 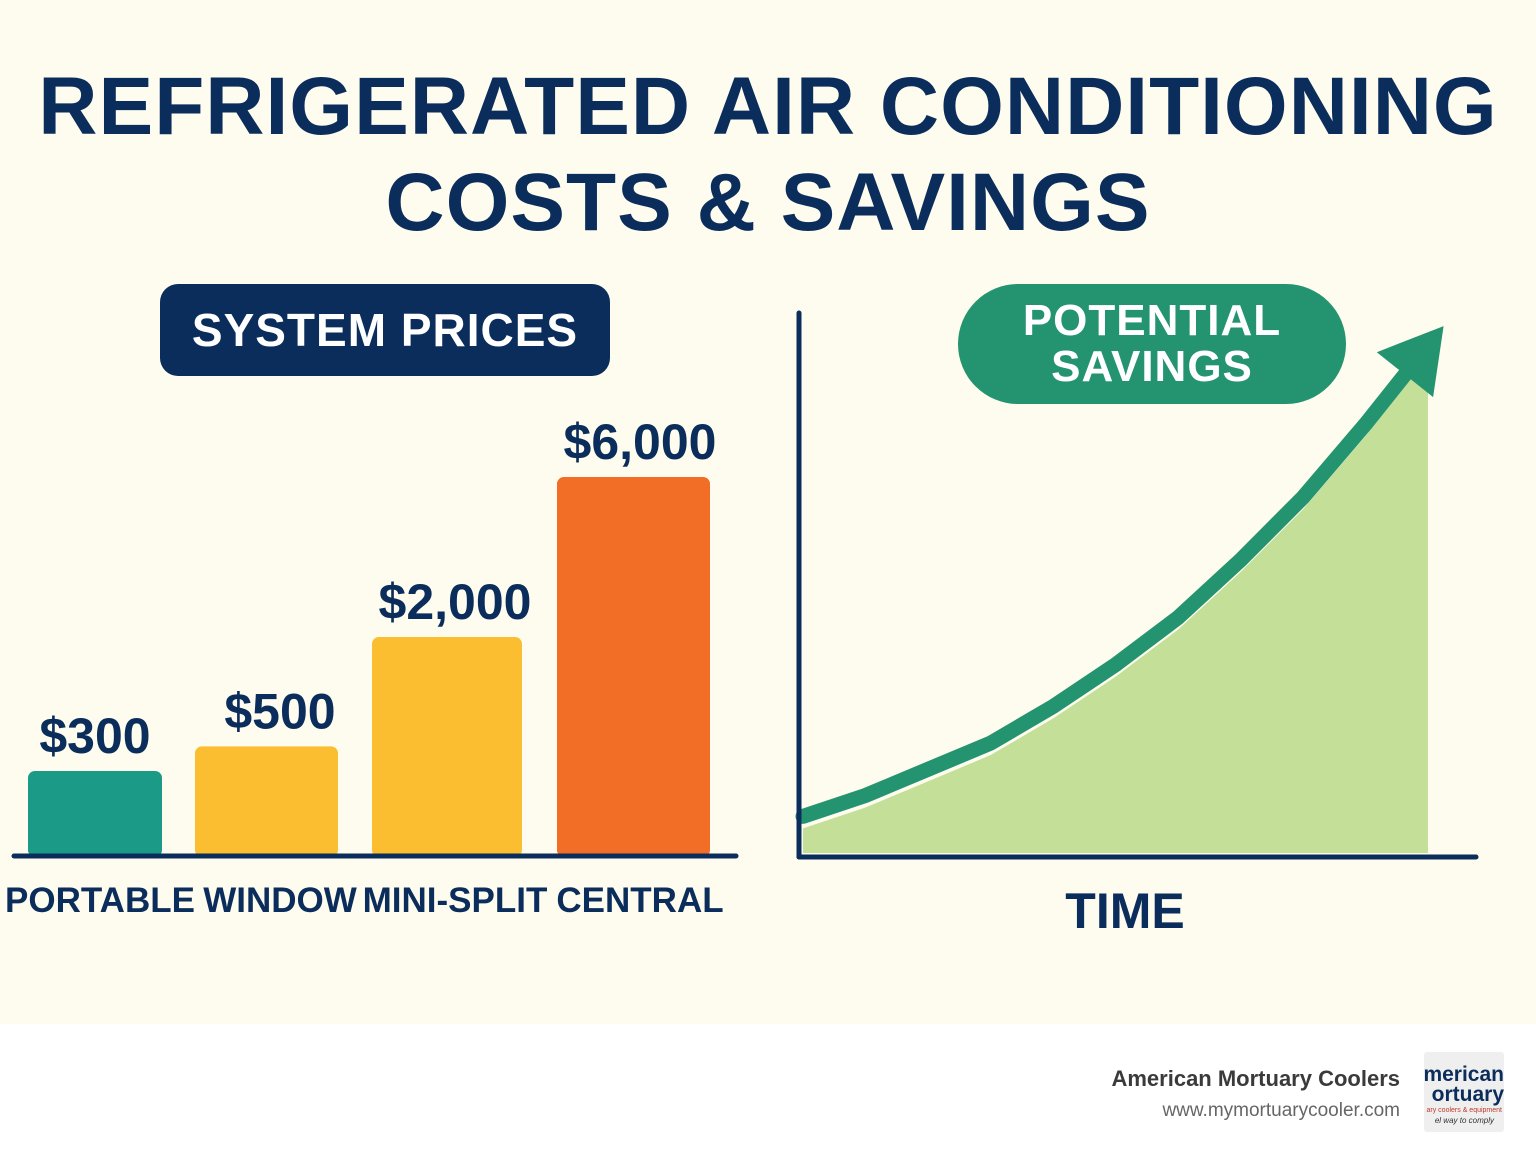 I want to click on bar-category-label: MINI-SPLIT, so click(x=455, y=900).